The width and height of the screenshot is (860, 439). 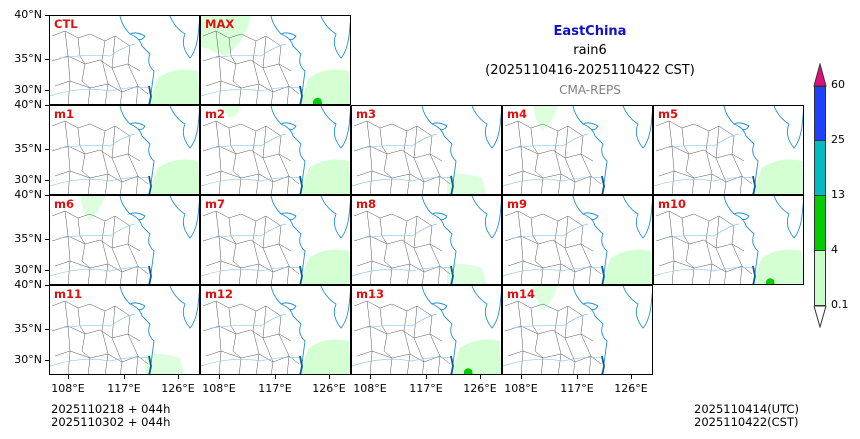 I want to click on map-panel-m14: m14, so click(x=577, y=330).